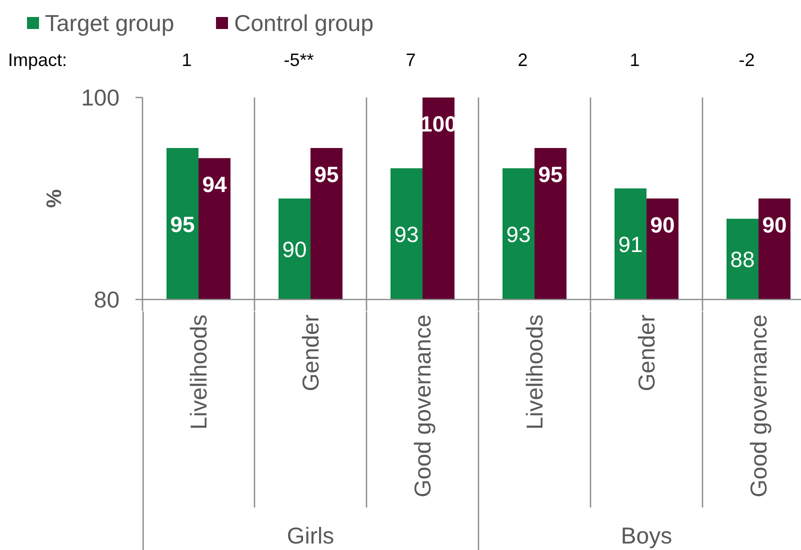  I want to click on text: Girls, so click(310, 535).